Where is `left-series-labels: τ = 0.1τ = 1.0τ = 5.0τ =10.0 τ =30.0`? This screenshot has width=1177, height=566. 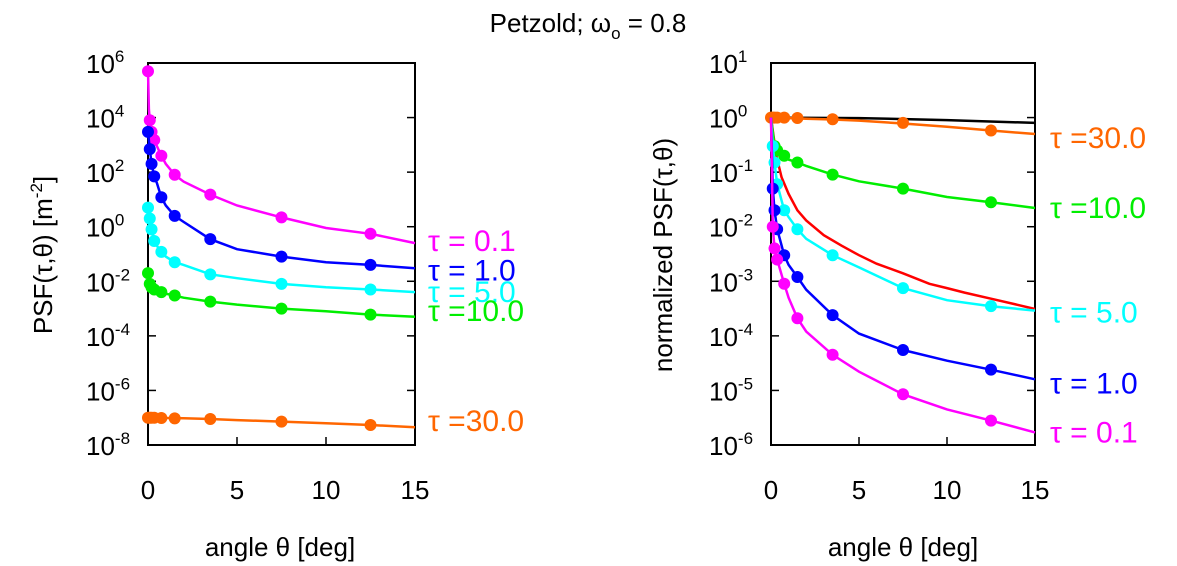
left-series-labels: τ = 0.1τ = 1.0τ = 5.0τ =10.0 τ =30.0 is located at coordinates (476, 331).